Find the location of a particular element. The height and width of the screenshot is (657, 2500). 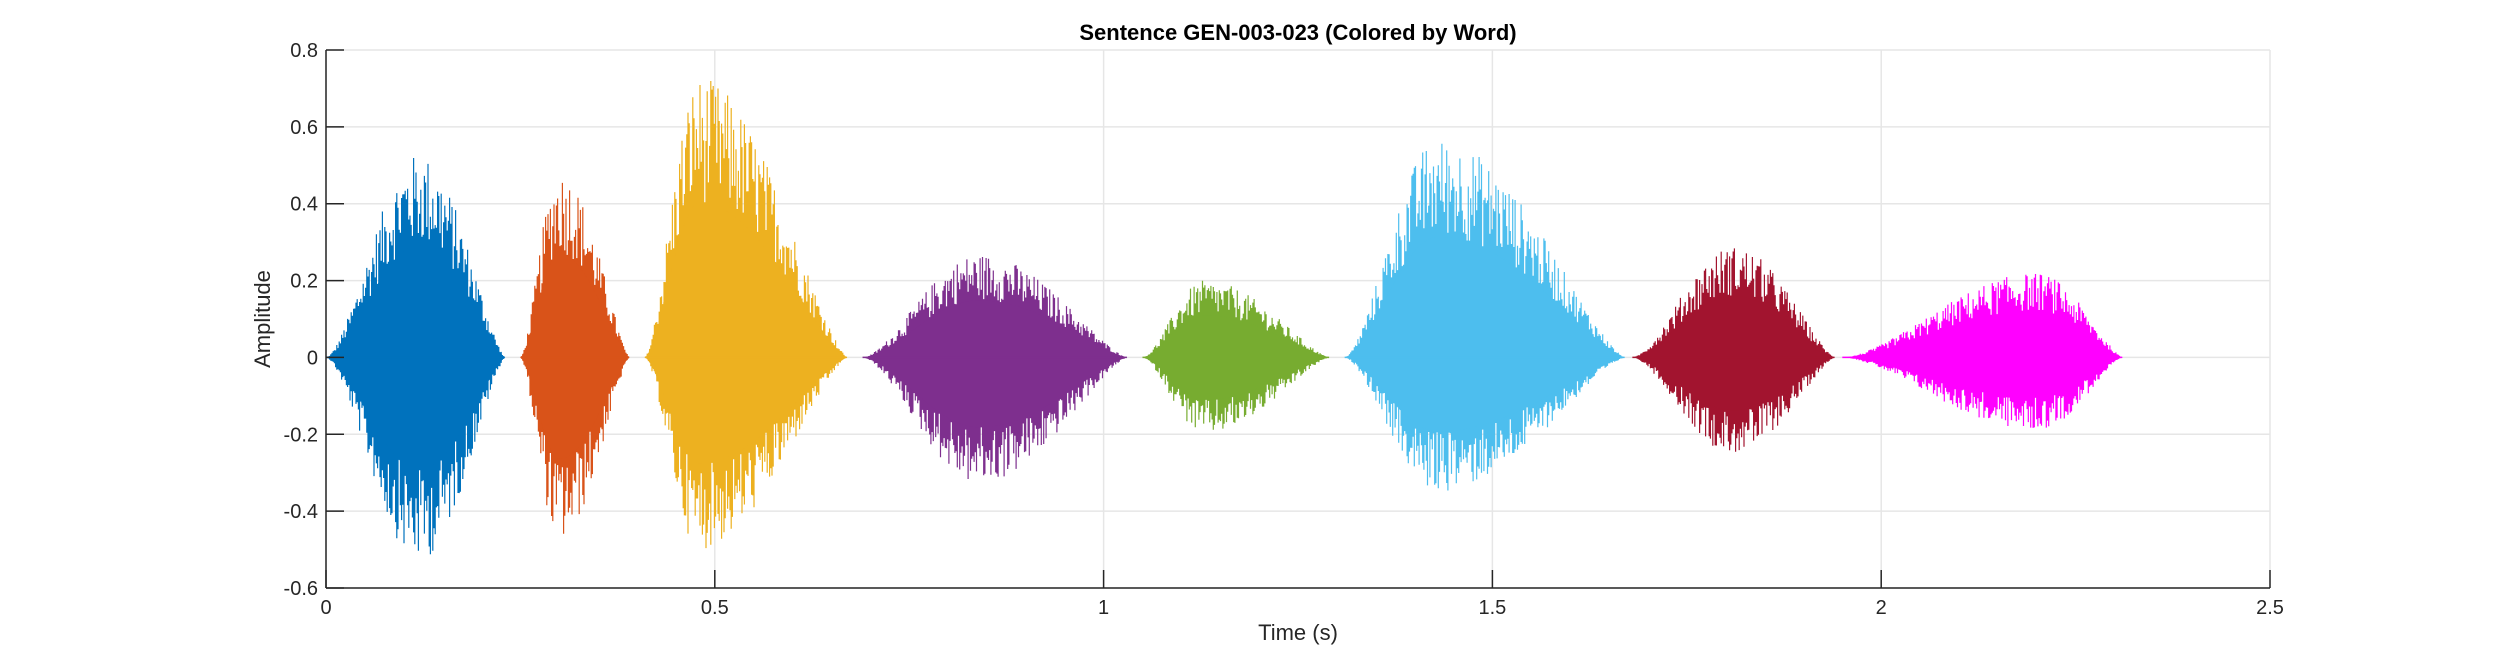

x-tick-label: 1 is located at coordinates (1103, 608).